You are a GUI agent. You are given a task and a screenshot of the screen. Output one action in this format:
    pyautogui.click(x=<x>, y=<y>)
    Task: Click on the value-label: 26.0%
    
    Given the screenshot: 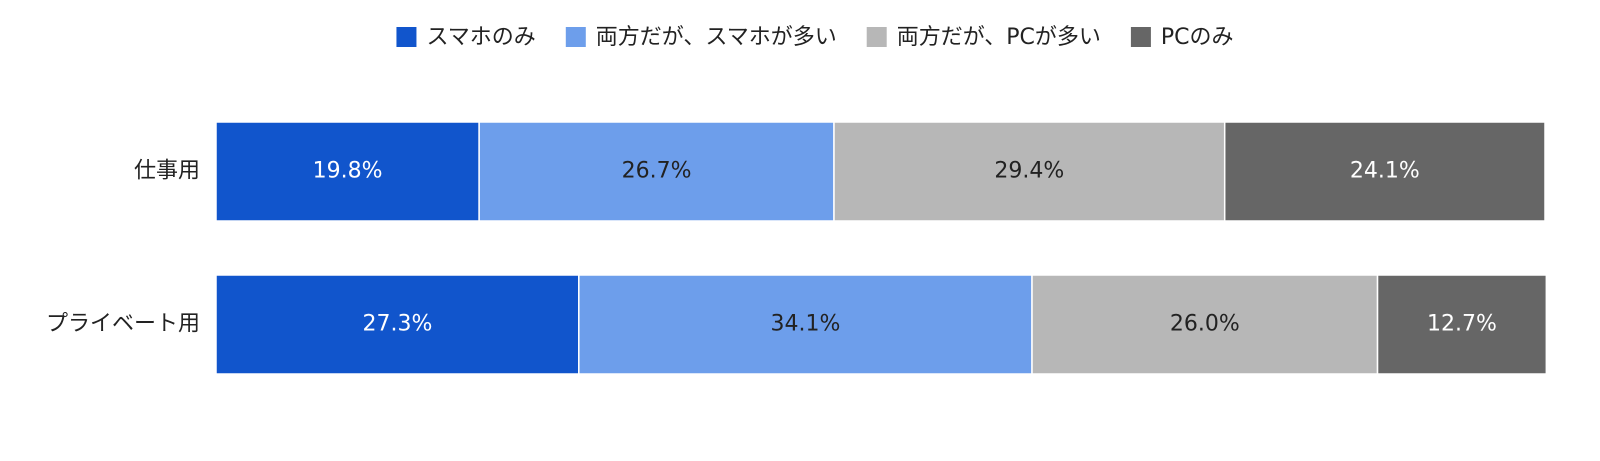 What is the action you would take?
    pyautogui.click(x=1205, y=324)
    